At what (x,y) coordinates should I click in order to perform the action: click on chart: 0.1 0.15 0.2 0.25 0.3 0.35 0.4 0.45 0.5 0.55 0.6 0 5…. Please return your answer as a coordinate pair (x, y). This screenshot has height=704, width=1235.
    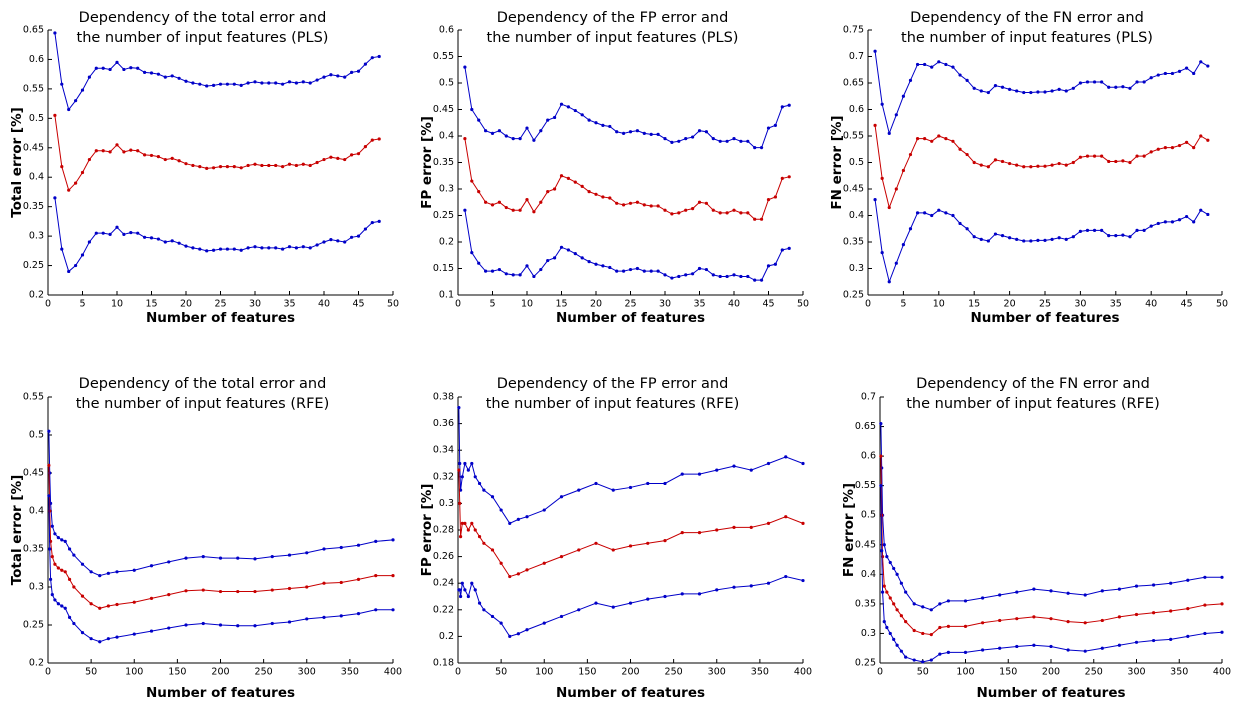
    Looking at the image, I should click on (614, 168).